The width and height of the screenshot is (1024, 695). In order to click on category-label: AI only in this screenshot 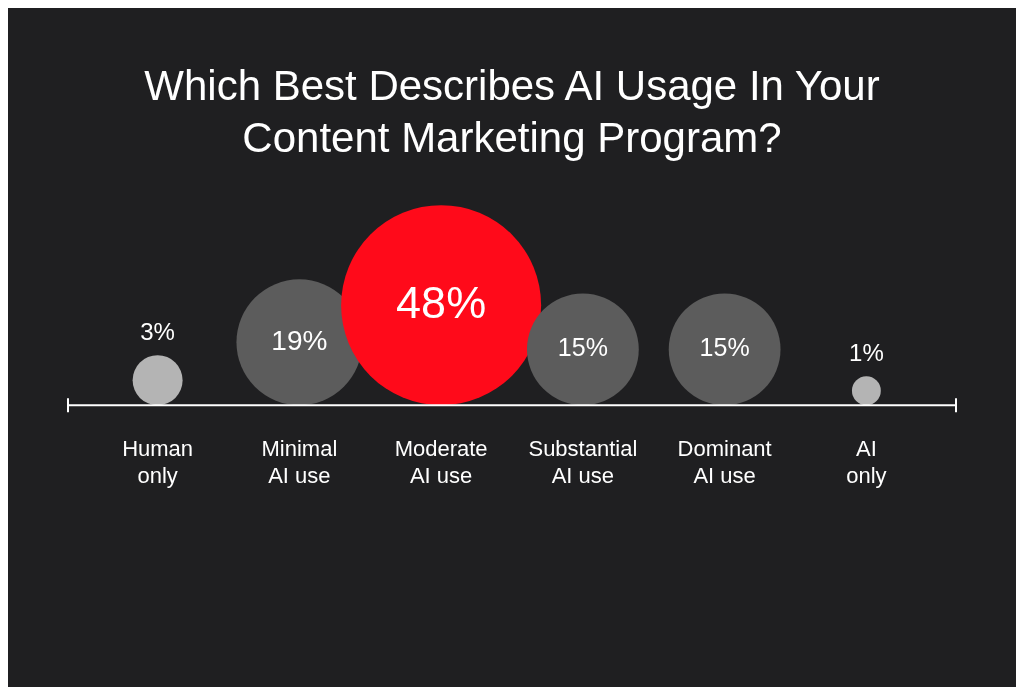, I will do `click(866, 462)`.